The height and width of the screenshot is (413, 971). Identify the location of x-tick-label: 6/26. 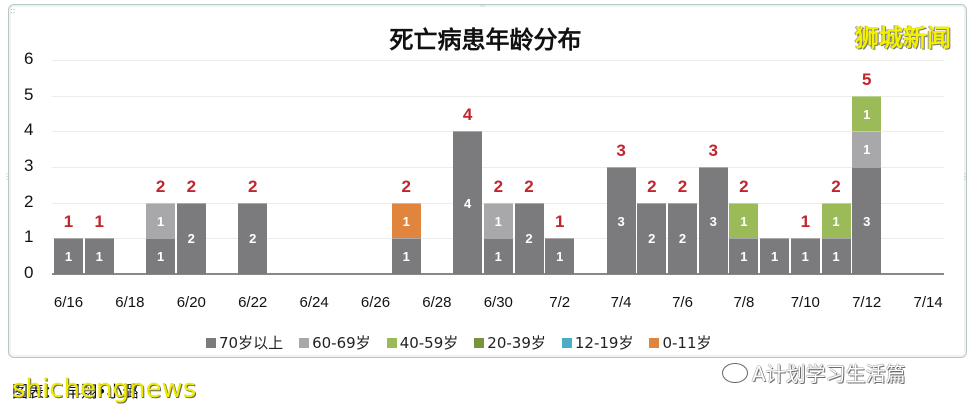
(375, 302).